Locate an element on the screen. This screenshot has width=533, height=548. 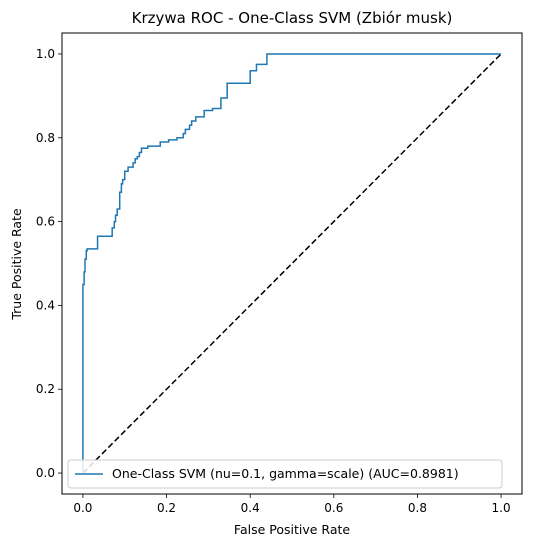
y-tick-label: 0.6 is located at coordinates (45, 222).